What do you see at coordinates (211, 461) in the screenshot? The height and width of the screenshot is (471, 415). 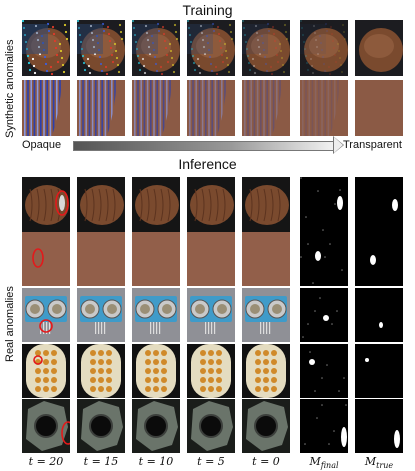 I see `col-label-t5: t = 5` at bounding box center [211, 461].